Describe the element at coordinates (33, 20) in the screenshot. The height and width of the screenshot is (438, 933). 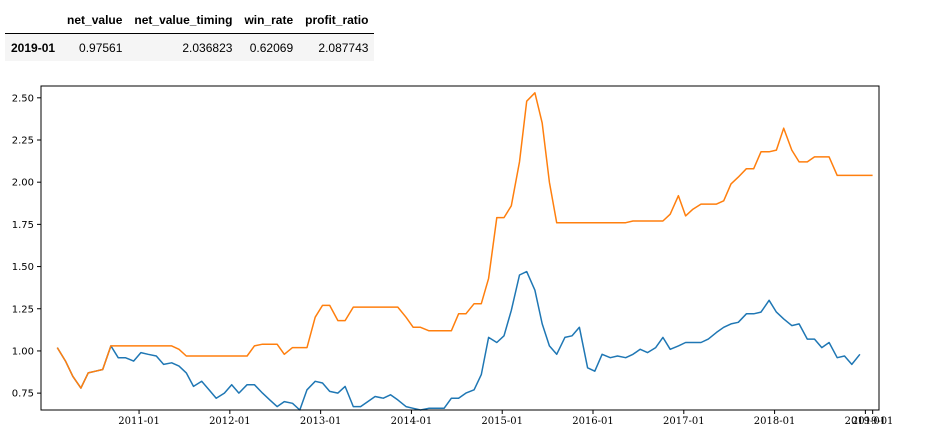
I see `index-header` at that location.